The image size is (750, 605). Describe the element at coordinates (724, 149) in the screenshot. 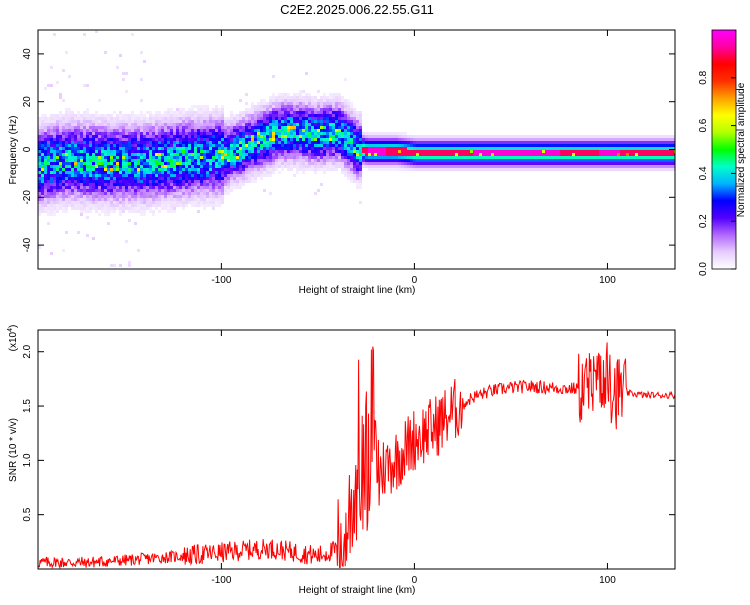

I see `colorbar-scale` at that location.